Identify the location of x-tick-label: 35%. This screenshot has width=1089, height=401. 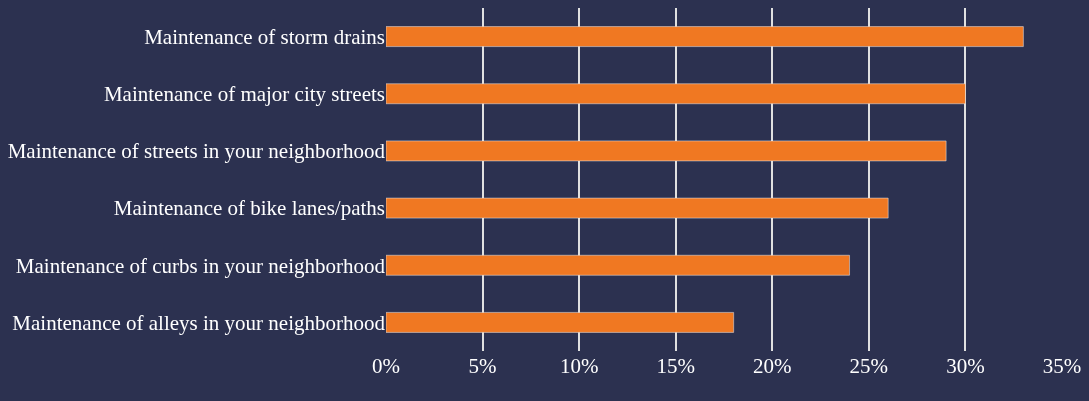
(1062, 366).